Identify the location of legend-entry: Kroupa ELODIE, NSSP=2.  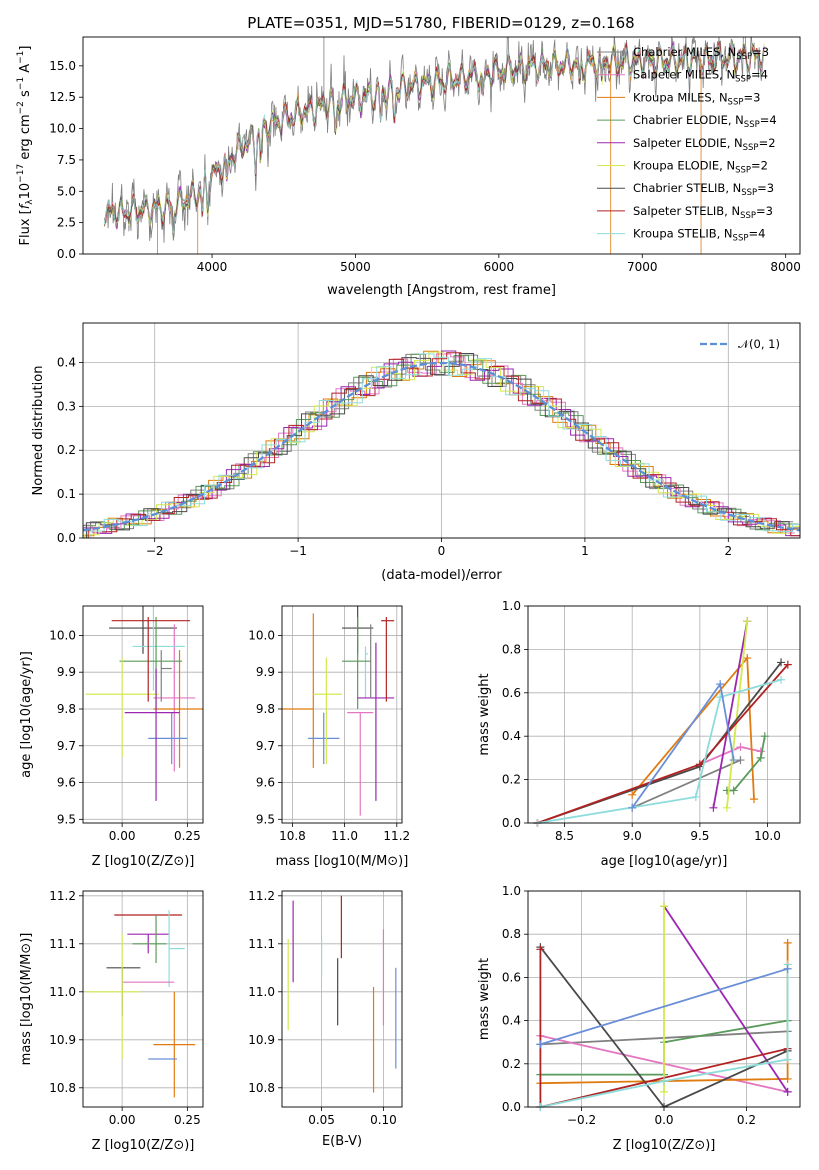
(700, 167).